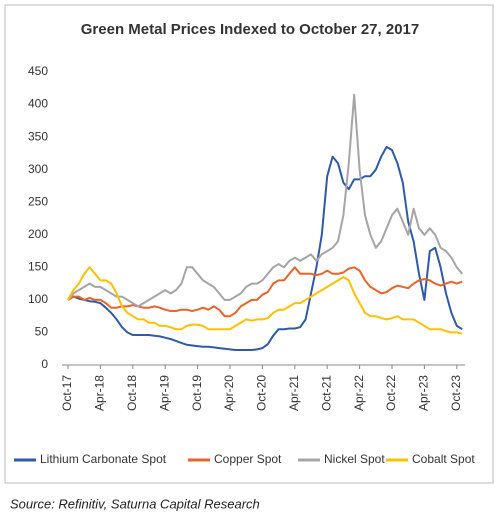 This screenshot has height=527, width=500. Describe the element at coordinates (391, 393) in the screenshot. I see `x-tick-label: Oct-22` at that location.